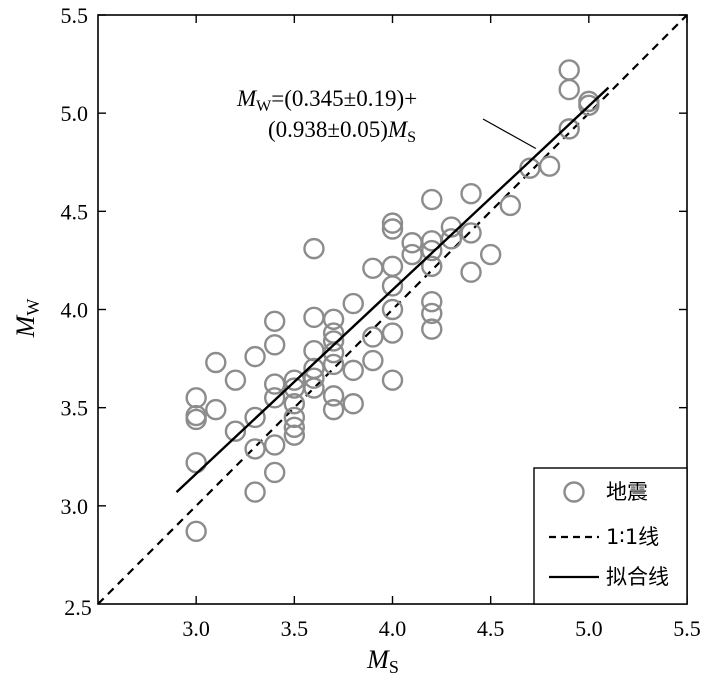 The width and height of the screenshot is (709, 681). Describe the element at coordinates (75, 211) in the screenshot. I see `y-tick-label: 4.5` at that location.